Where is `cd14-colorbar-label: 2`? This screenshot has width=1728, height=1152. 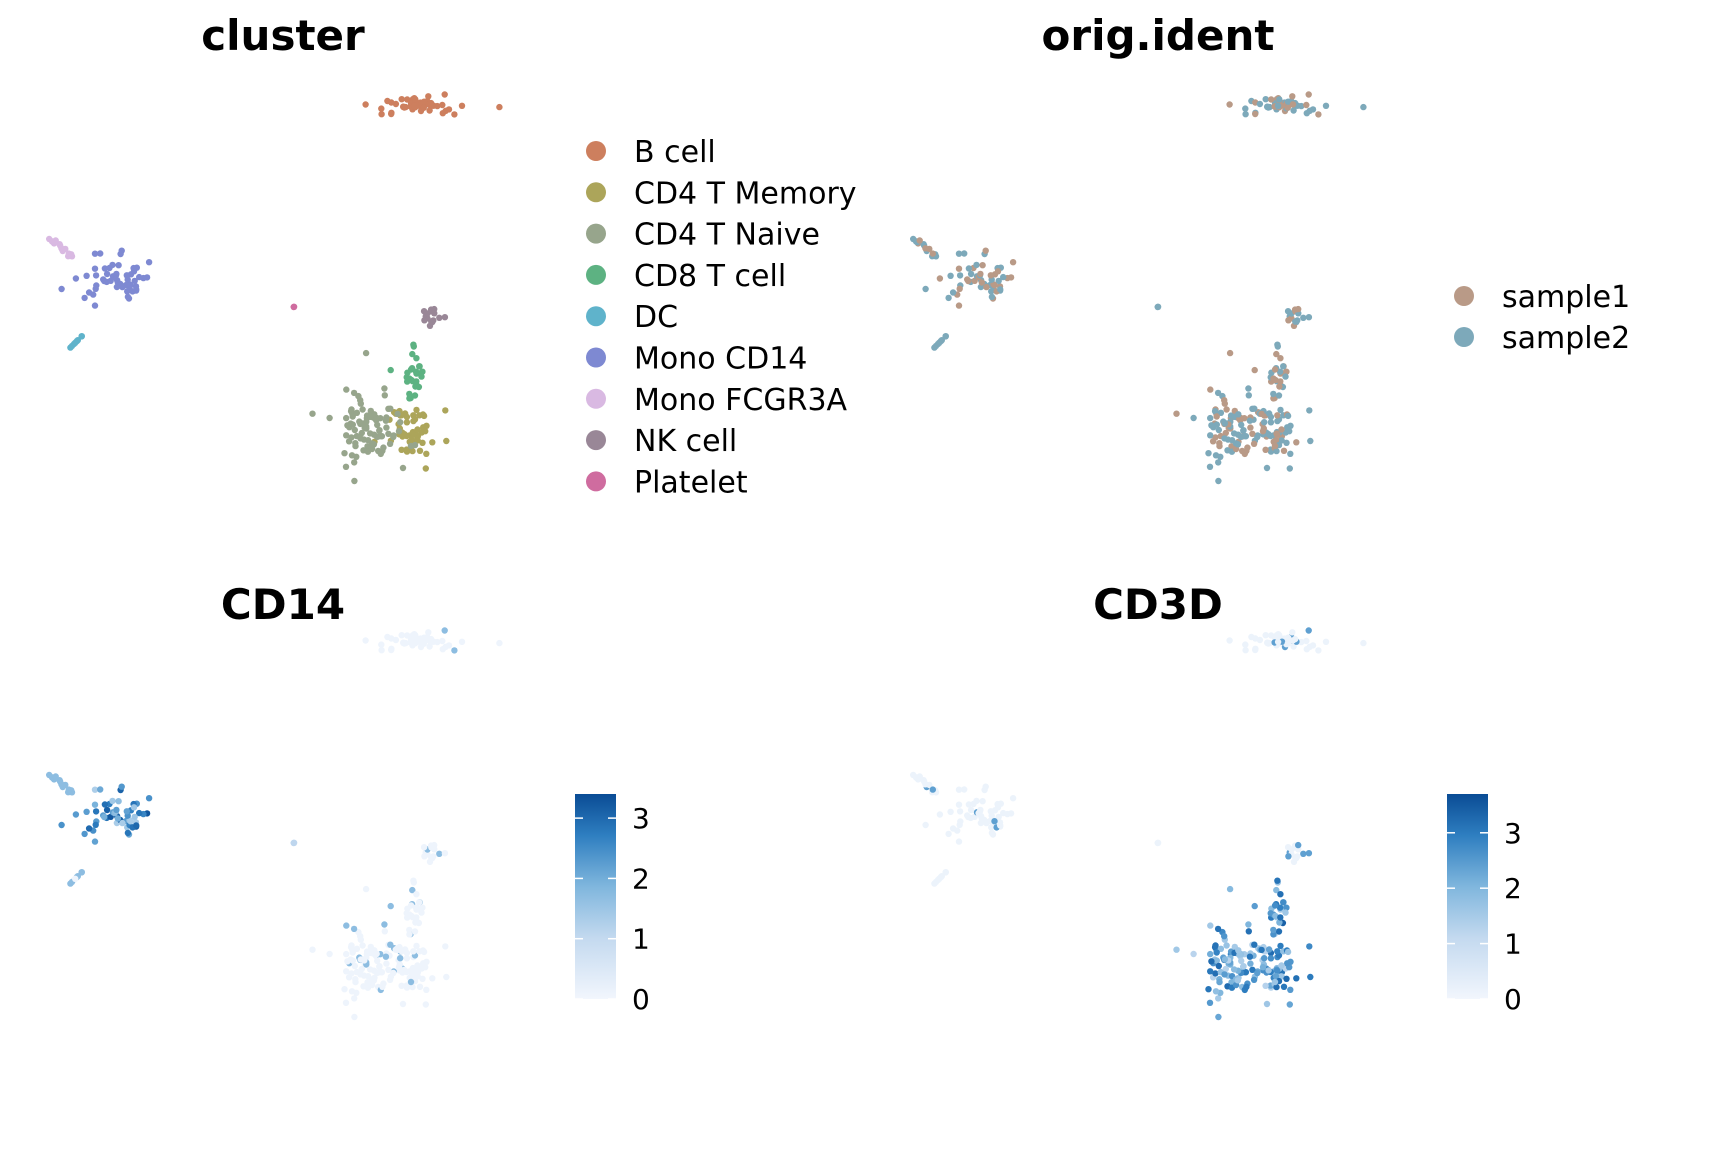
cd14-colorbar-label: 2 is located at coordinates (641, 878).